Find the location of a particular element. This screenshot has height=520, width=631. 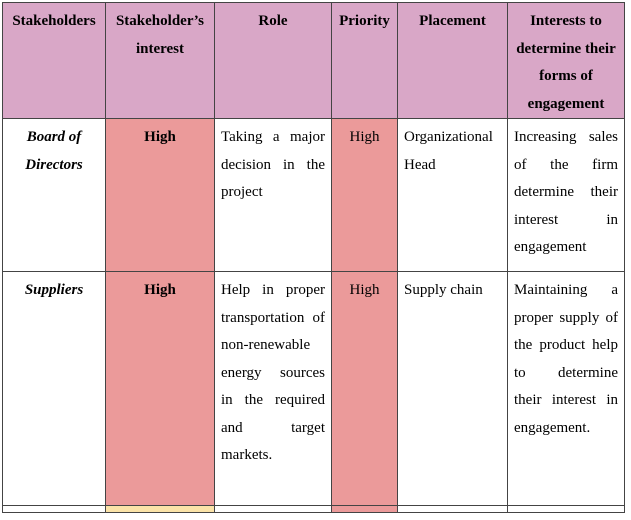

header-role: Role is located at coordinates (273, 60).